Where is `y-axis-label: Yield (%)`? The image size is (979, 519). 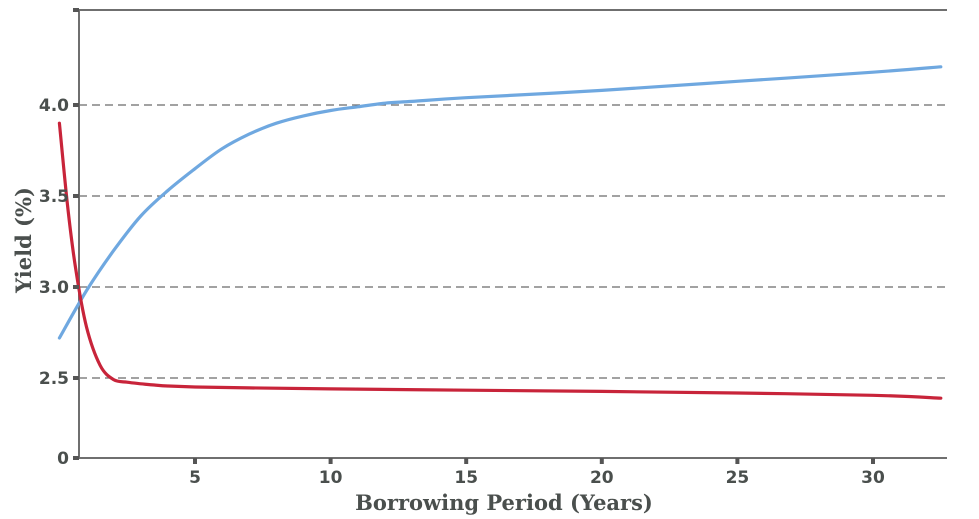 y-axis-label: Yield (%) is located at coordinates (23, 240).